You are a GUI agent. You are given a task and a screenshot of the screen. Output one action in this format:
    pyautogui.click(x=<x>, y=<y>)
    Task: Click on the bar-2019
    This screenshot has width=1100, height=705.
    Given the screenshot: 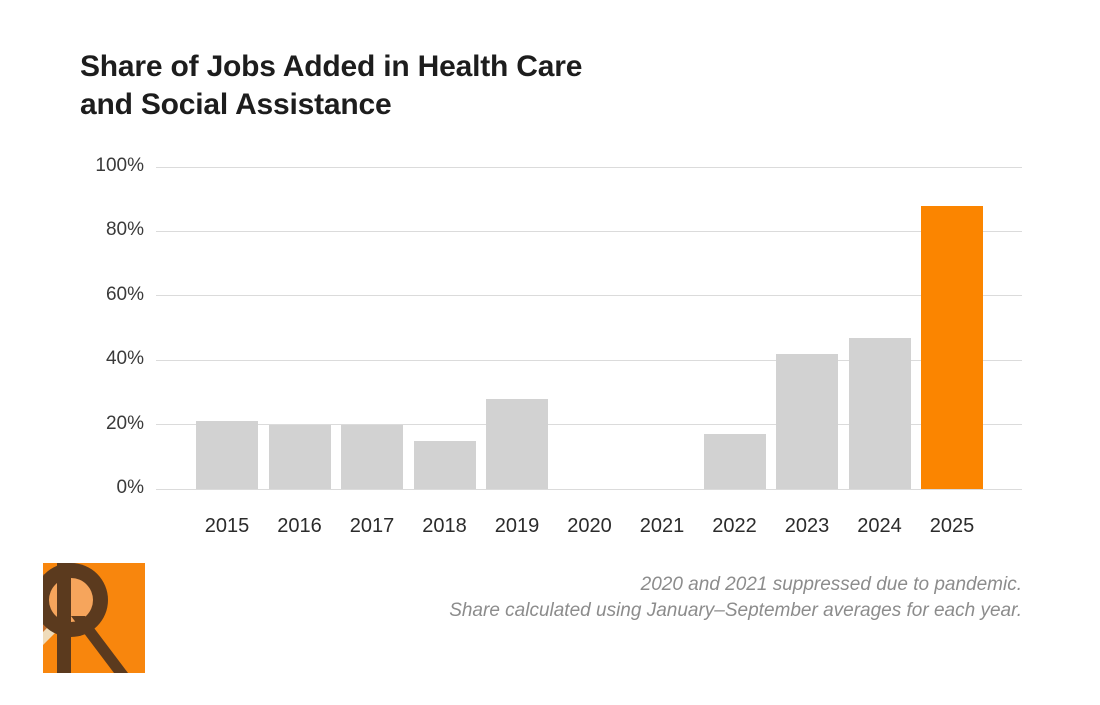 What is the action you would take?
    pyautogui.click(x=517, y=443)
    